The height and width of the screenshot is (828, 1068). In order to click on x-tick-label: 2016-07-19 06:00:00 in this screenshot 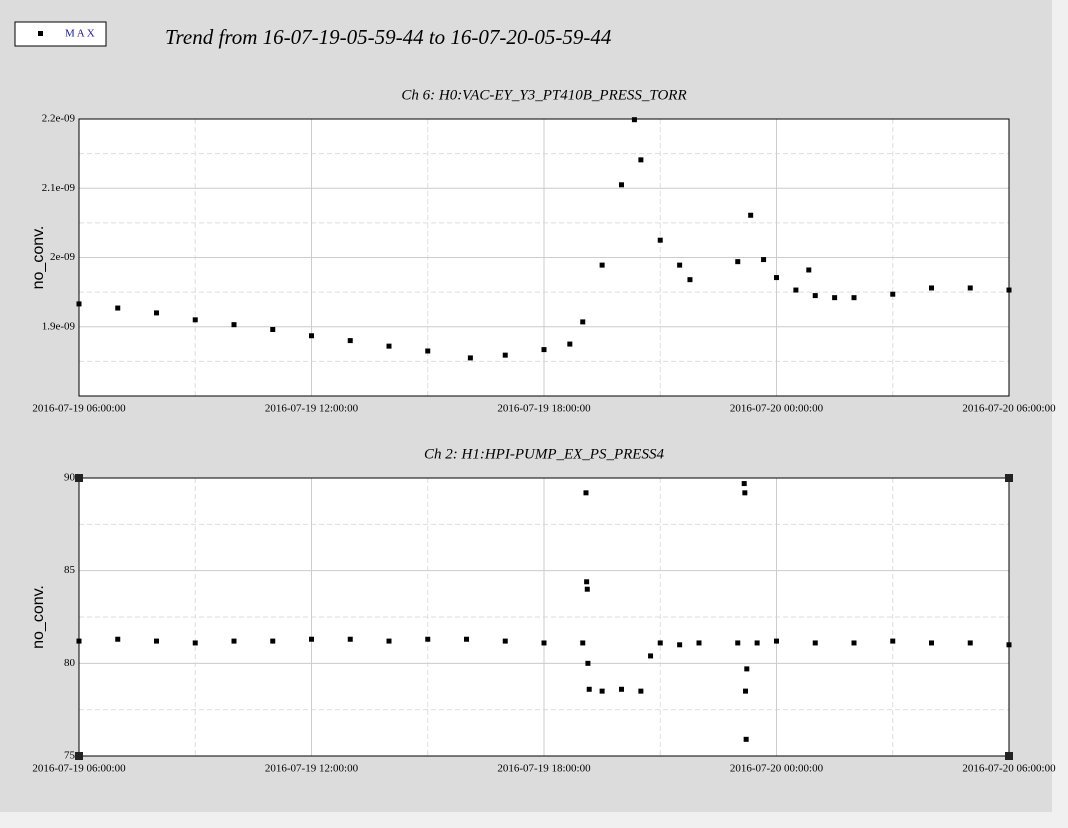, I will do `click(79, 769)`.